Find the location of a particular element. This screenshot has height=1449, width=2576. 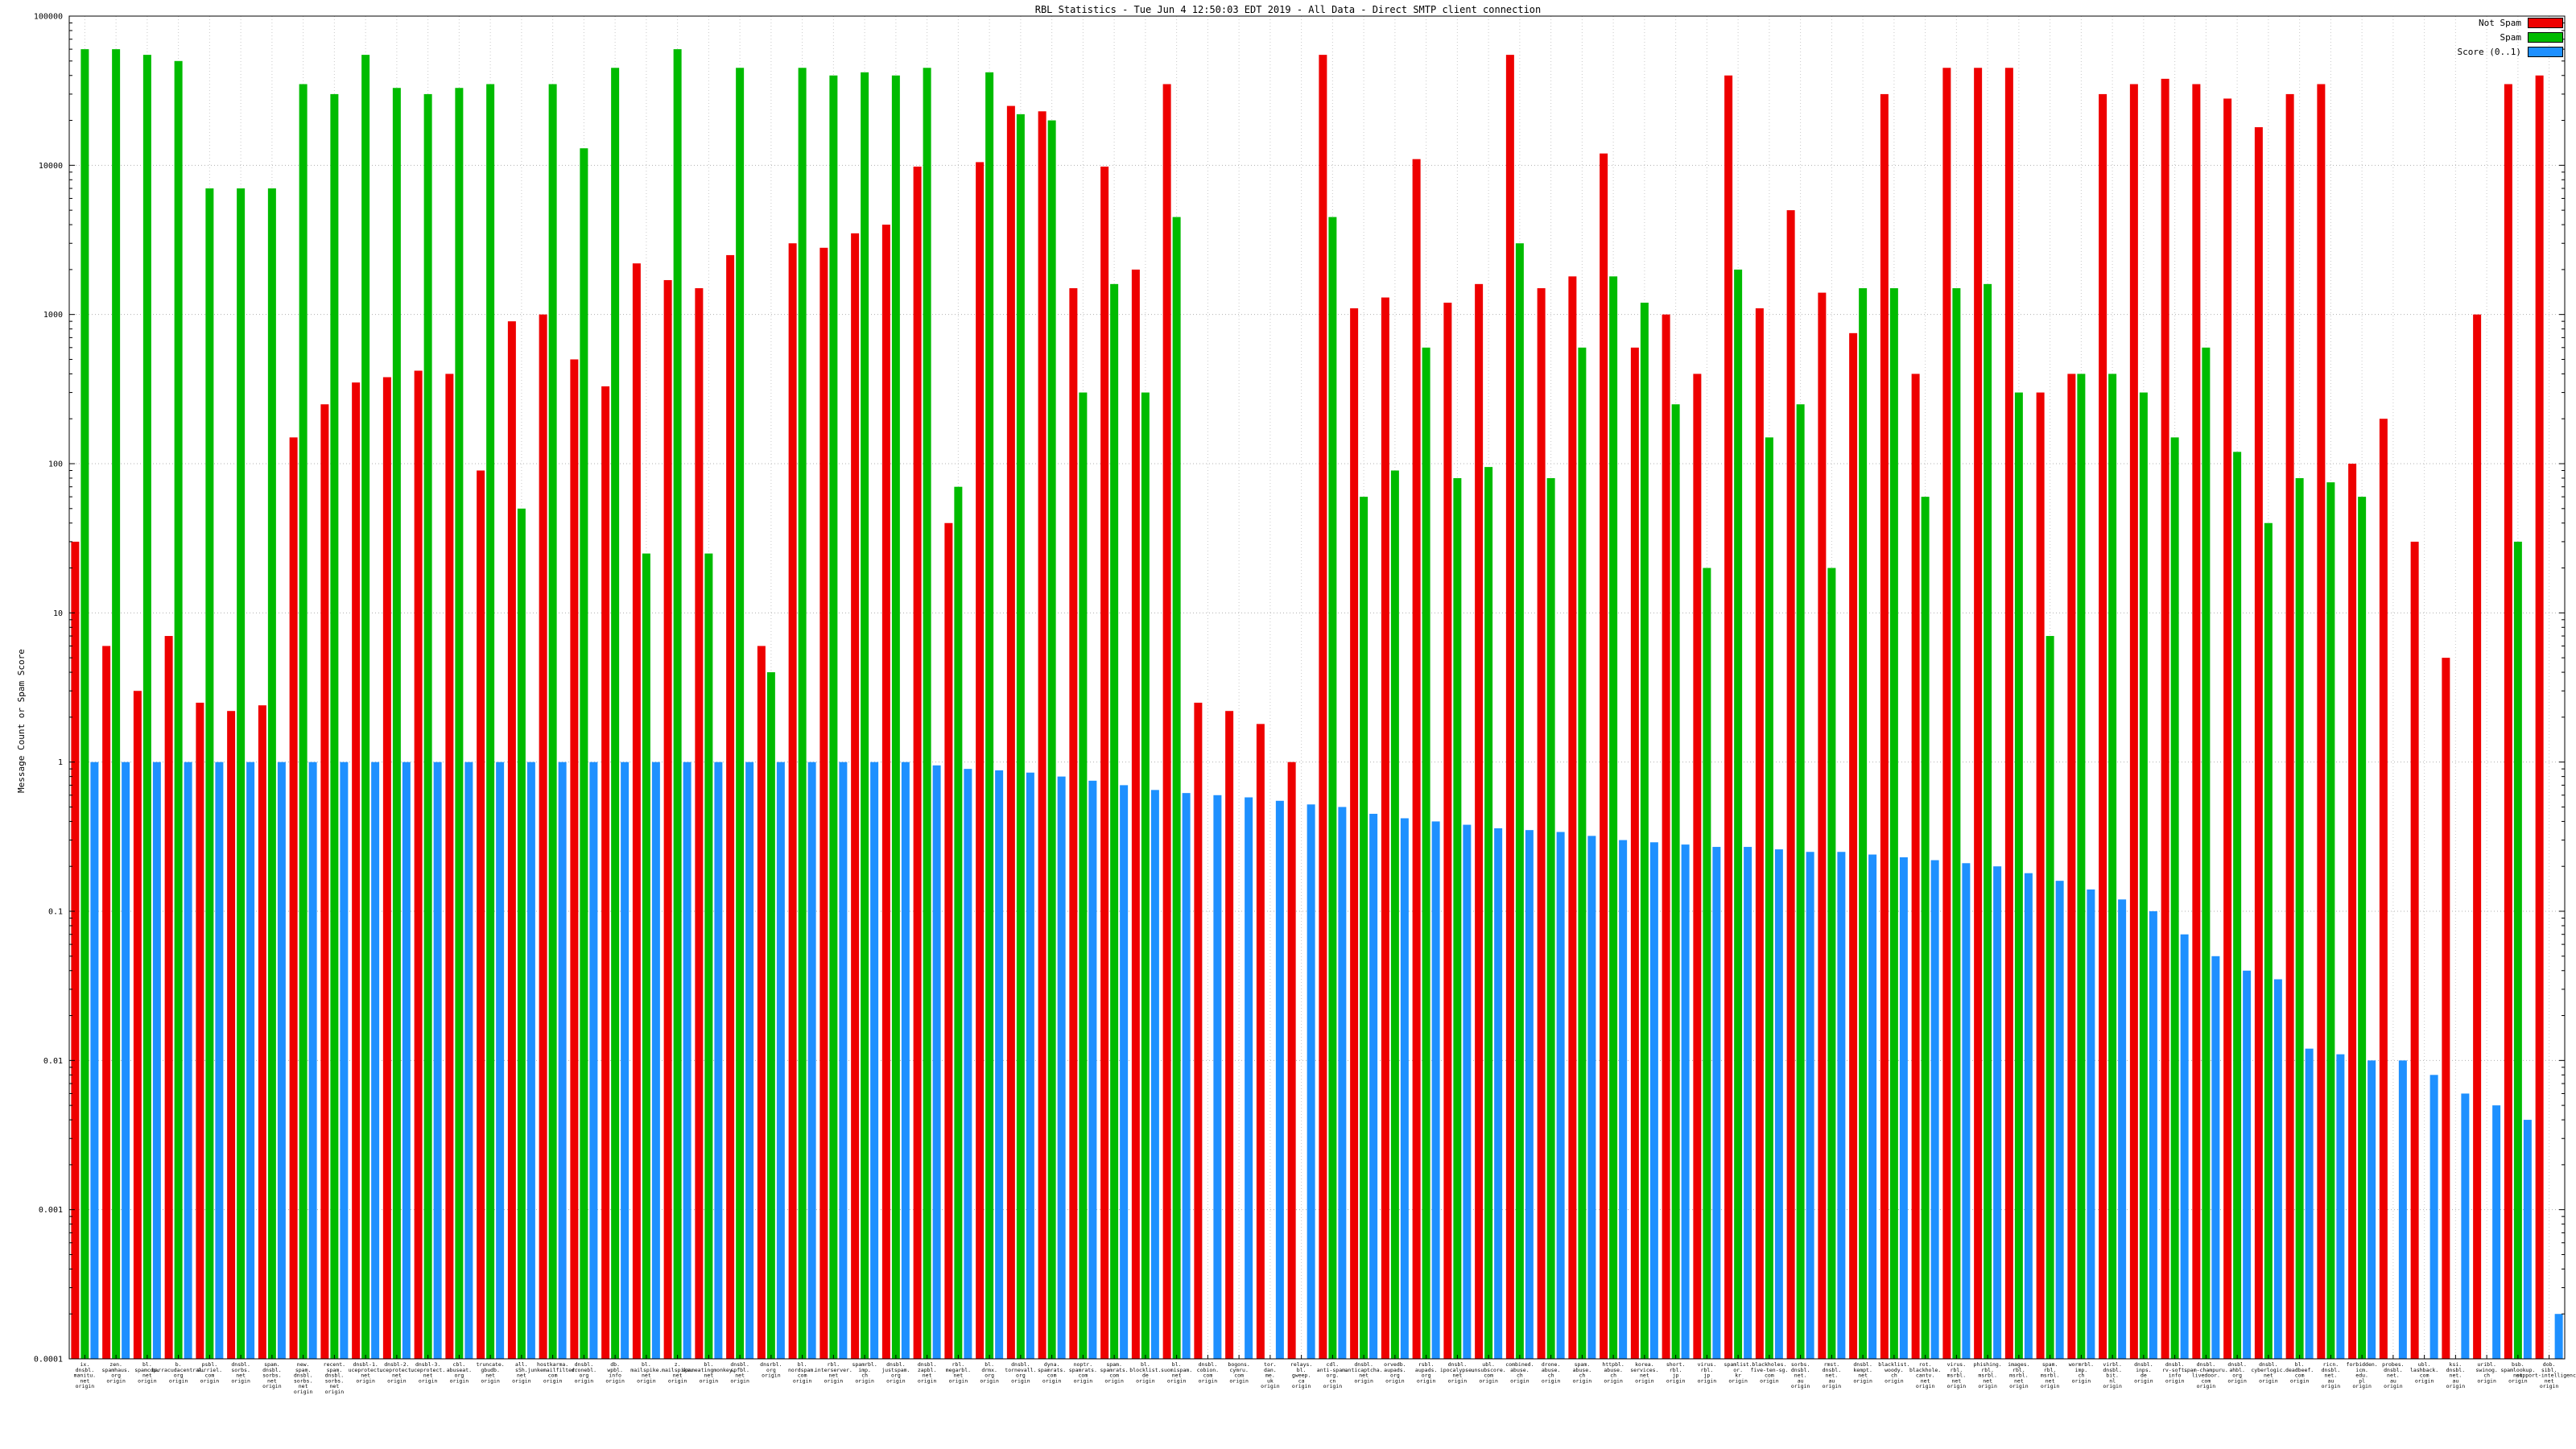

x-tick-label: virus. rbl. jp origin is located at coordinates (1707, 1372).